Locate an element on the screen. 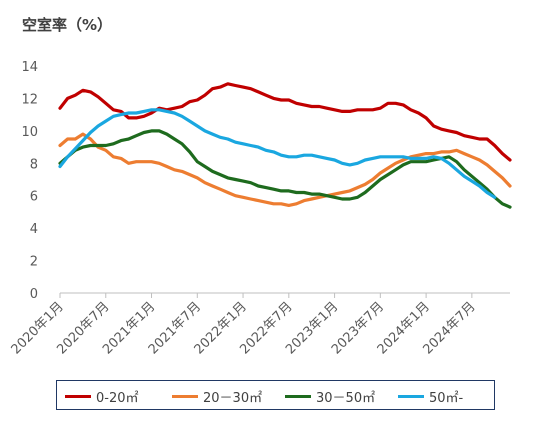 The height and width of the screenshot is (422, 536). y-axis-title: 空室率（%） is located at coordinates (67, 25).